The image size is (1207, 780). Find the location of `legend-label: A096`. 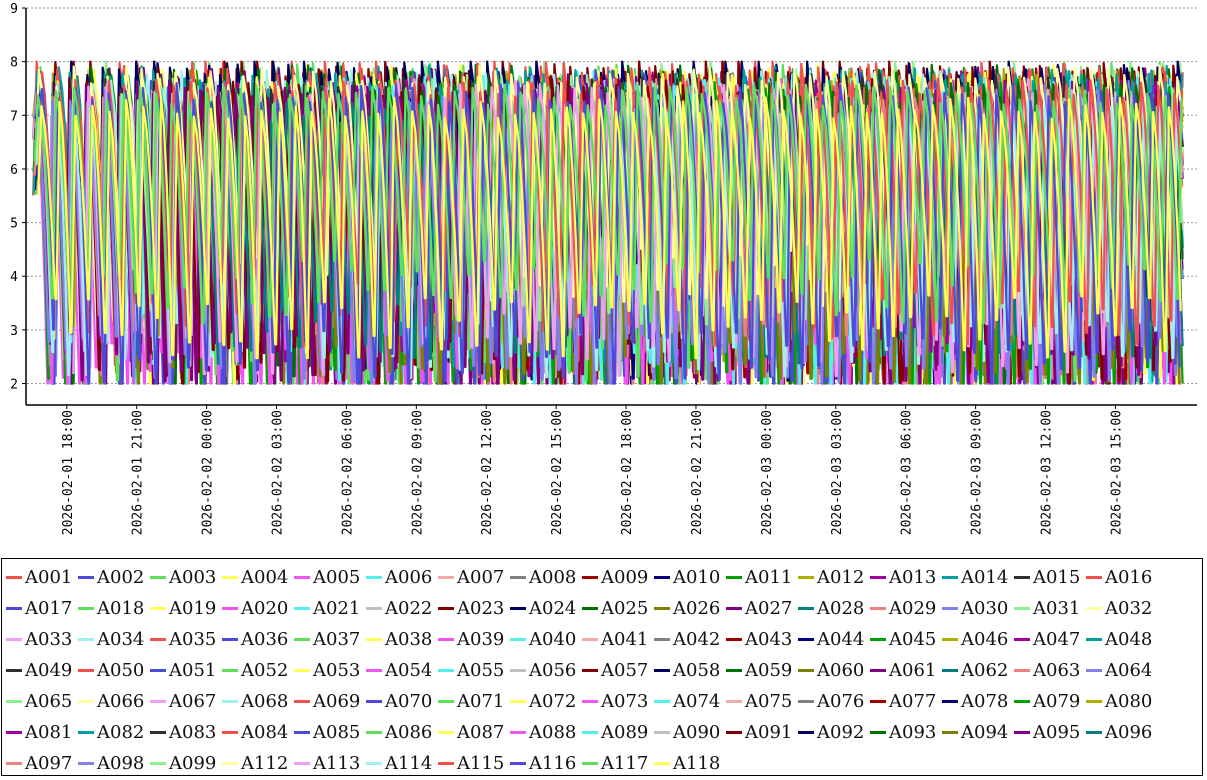

legend-label: A096 is located at coordinates (1129, 732).